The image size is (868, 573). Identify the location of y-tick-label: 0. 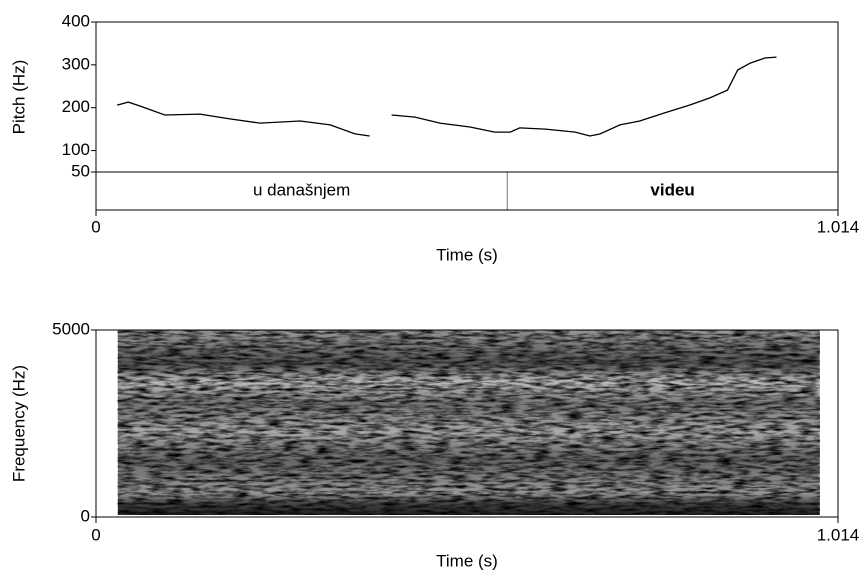
(85, 515).